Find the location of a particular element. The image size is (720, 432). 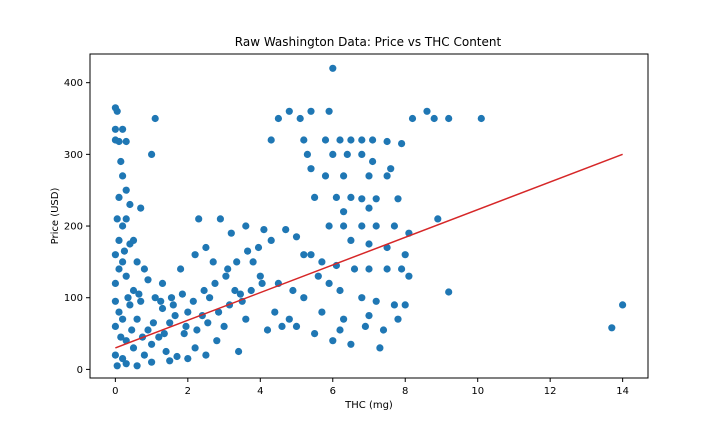

x-tick-label: 2 is located at coordinates (188, 391).